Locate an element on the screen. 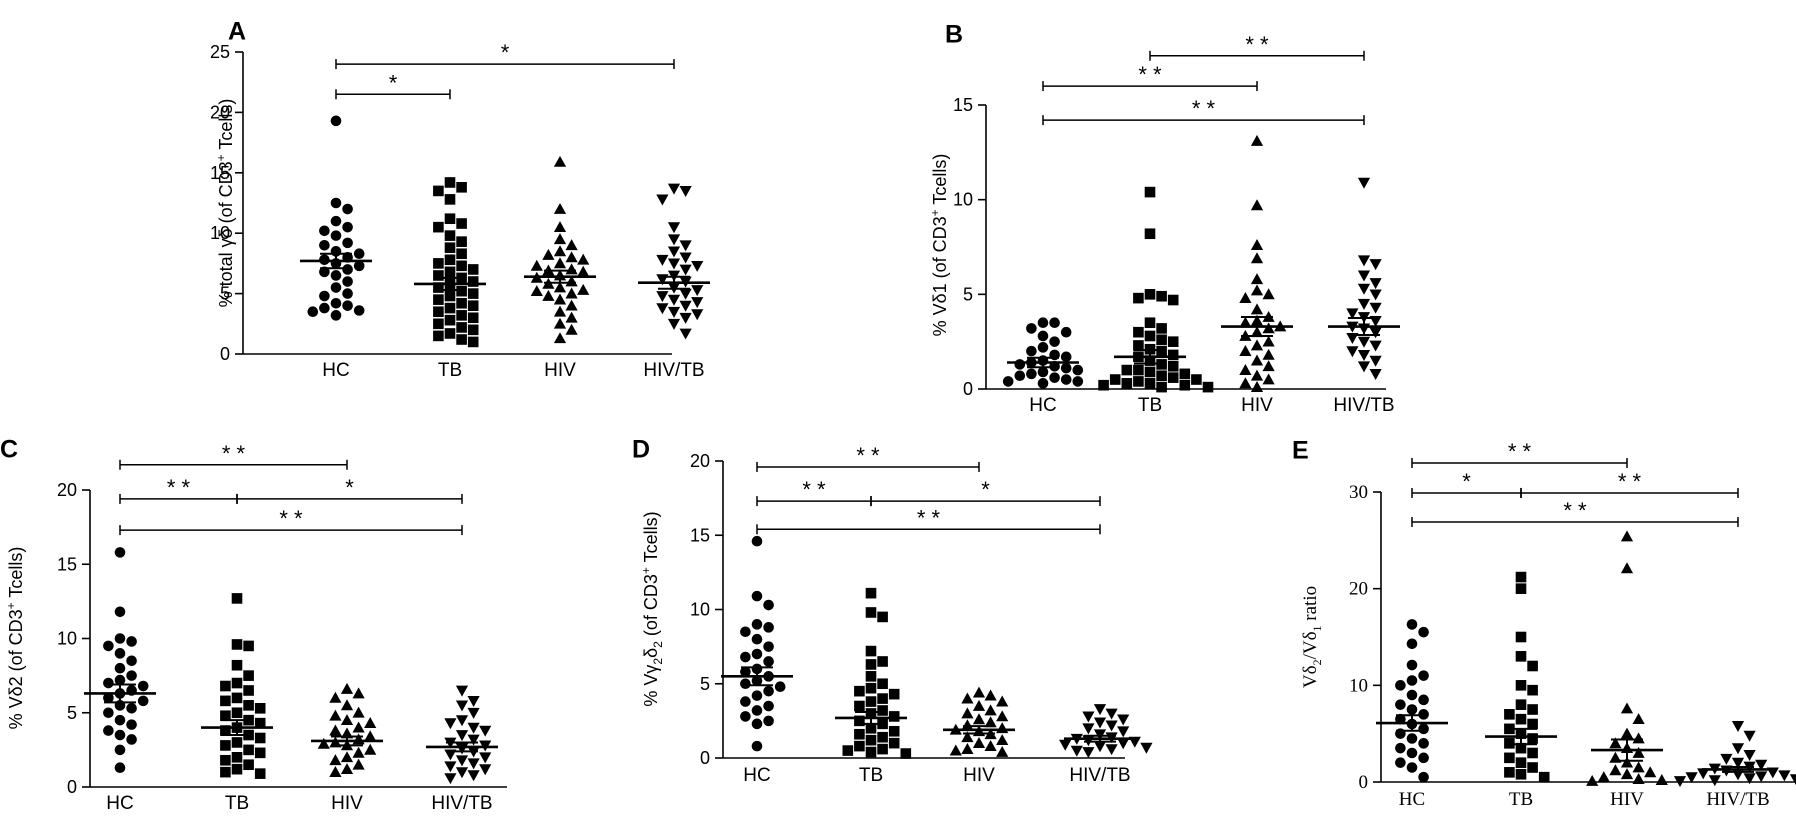  y-axis-label: Vδ2/Vδ1 ratio is located at coordinates (1312, 637).